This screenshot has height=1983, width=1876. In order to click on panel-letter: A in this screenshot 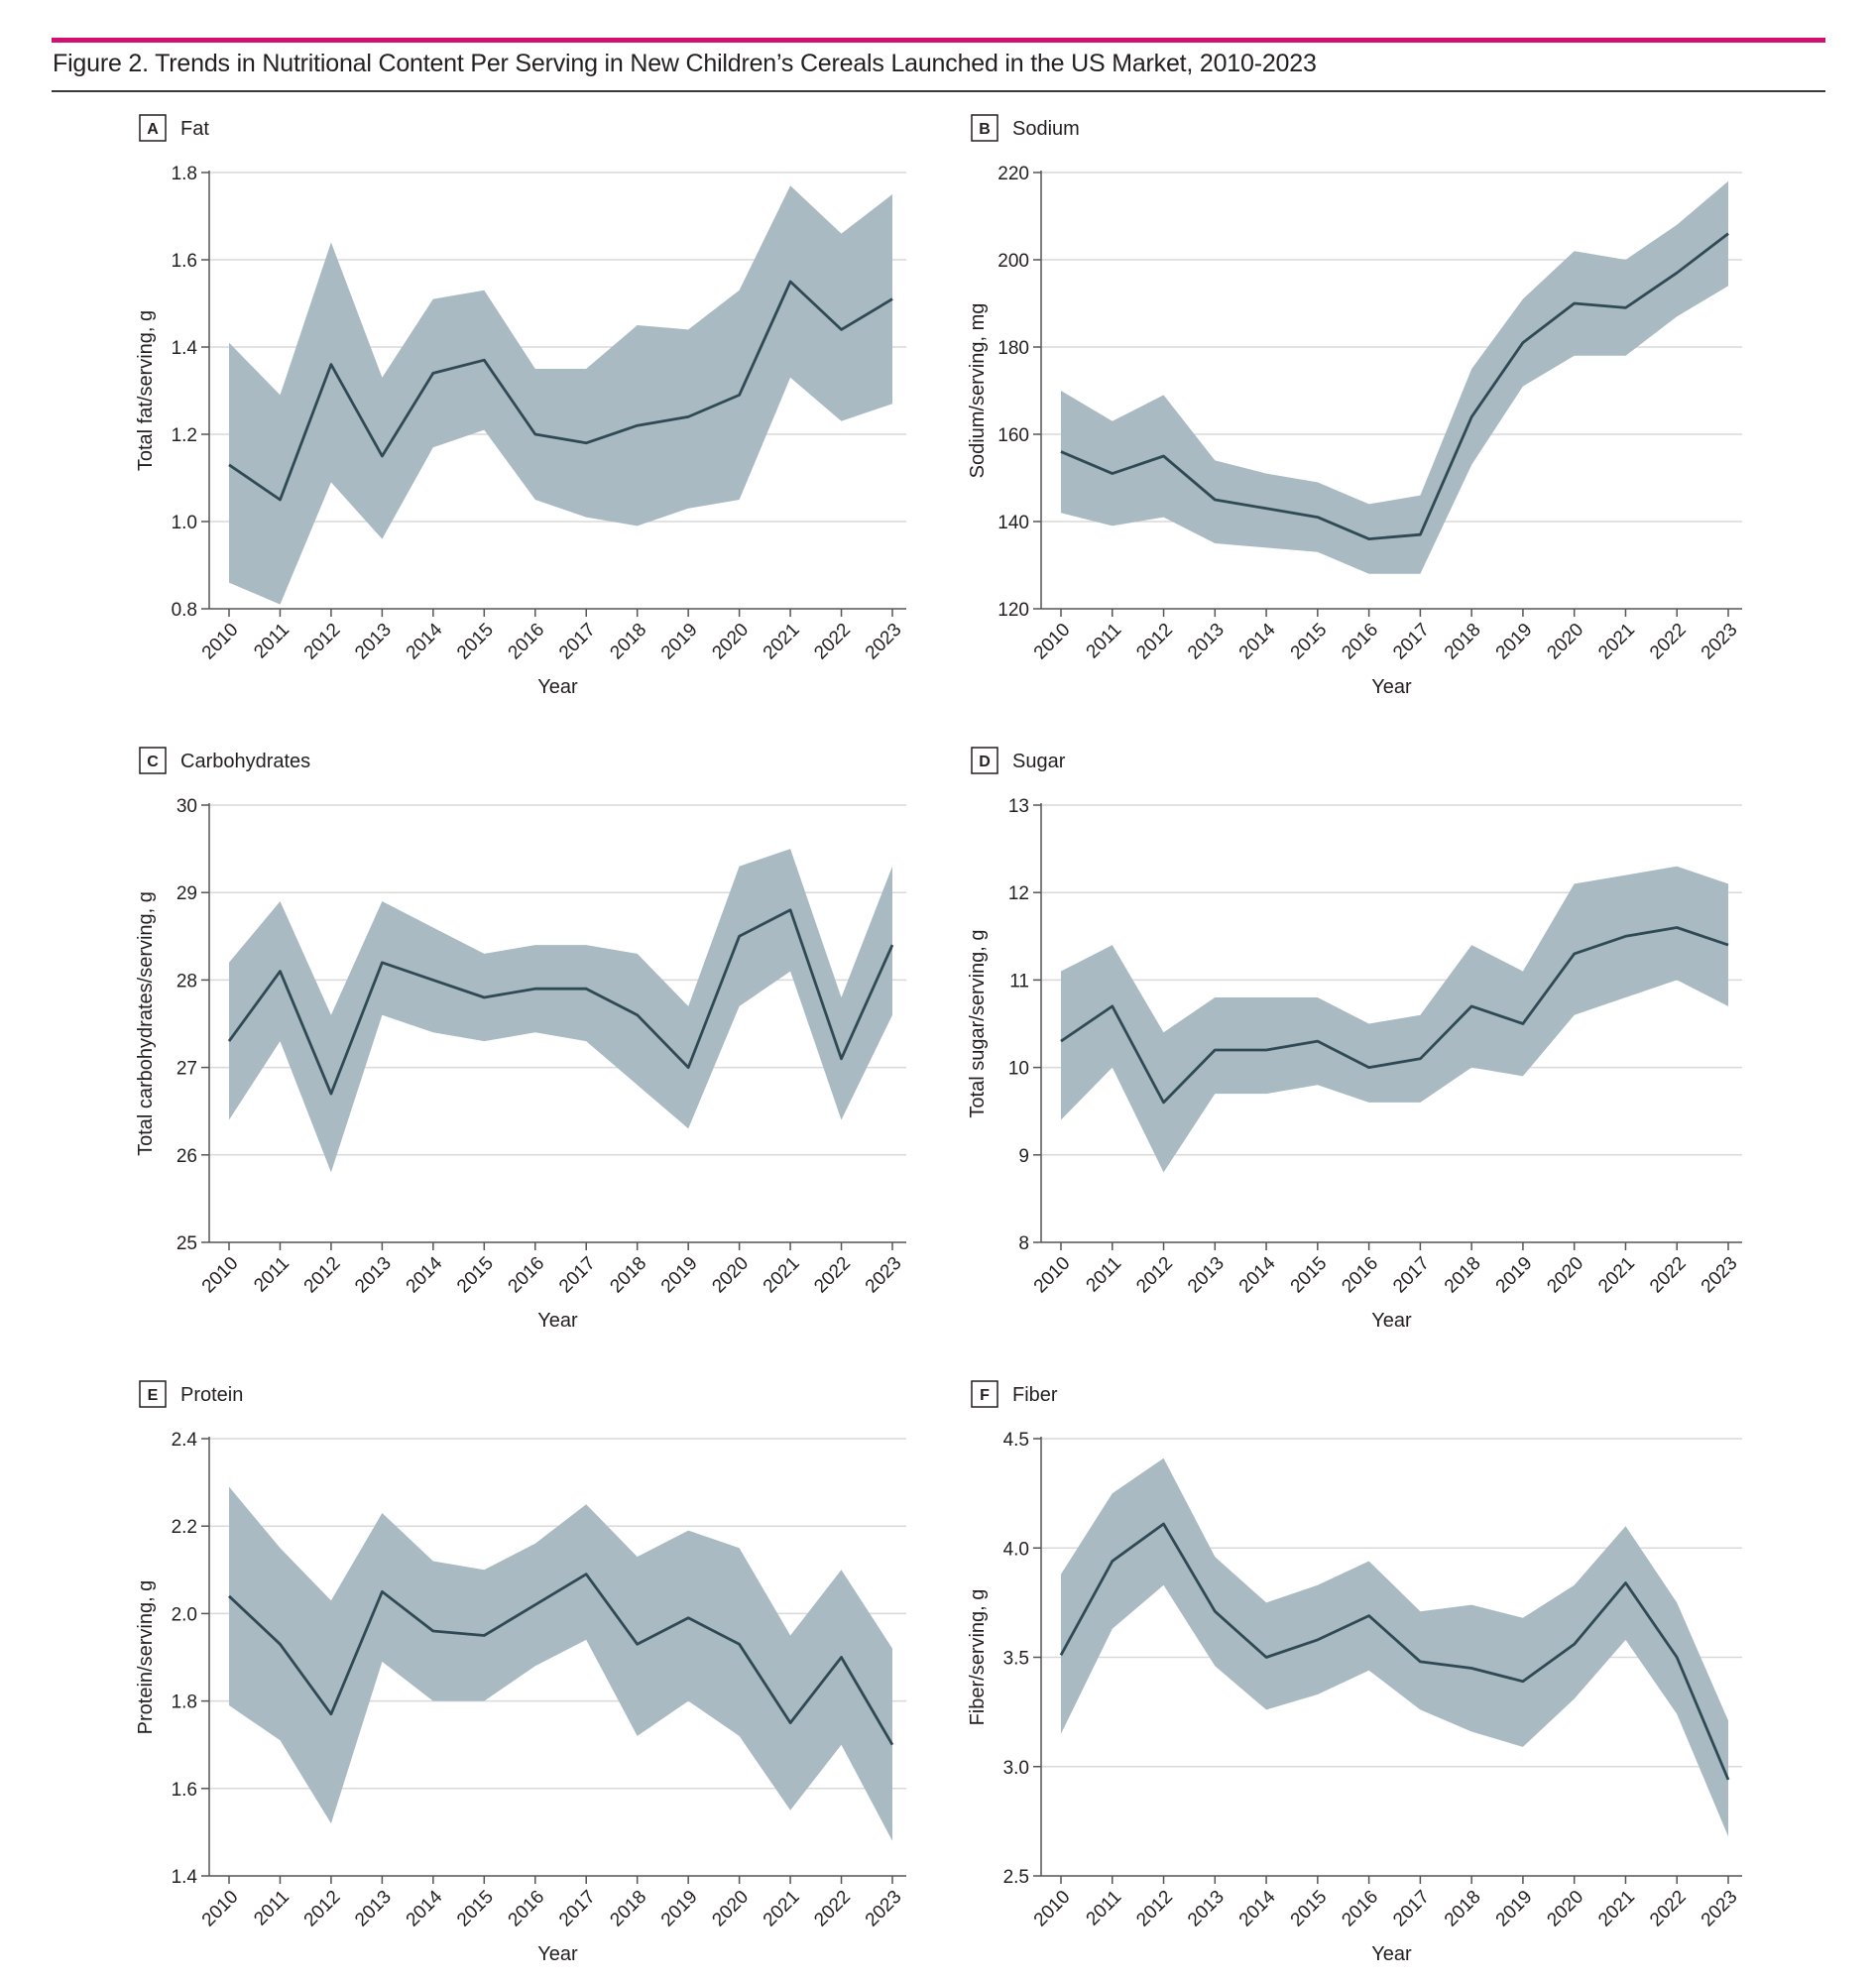, I will do `click(153, 129)`.